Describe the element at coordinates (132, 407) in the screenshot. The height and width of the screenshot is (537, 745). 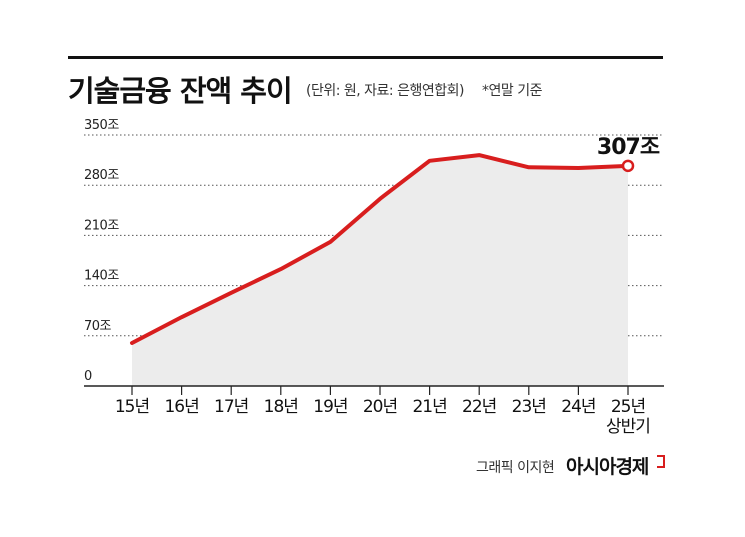
I see `x-tick-label: 15년` at that location.